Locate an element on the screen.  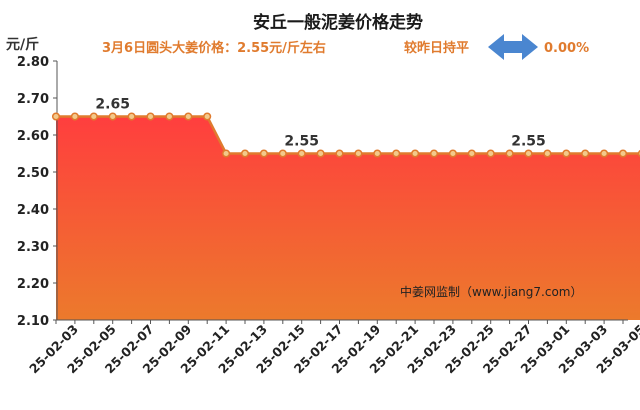
y-tick-label: 2.30 is located at coordinates (33, 247).